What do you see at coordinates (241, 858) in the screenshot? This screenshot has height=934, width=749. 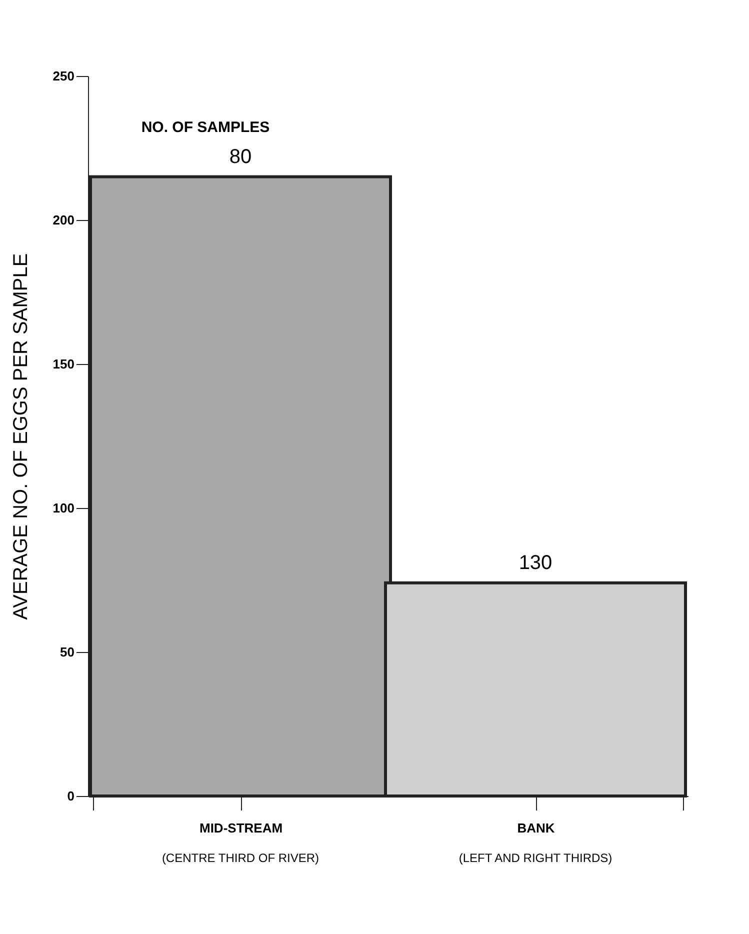 I see `text: (CENTRE THIRD OF RIVER)` at bounding box center [241, 858].